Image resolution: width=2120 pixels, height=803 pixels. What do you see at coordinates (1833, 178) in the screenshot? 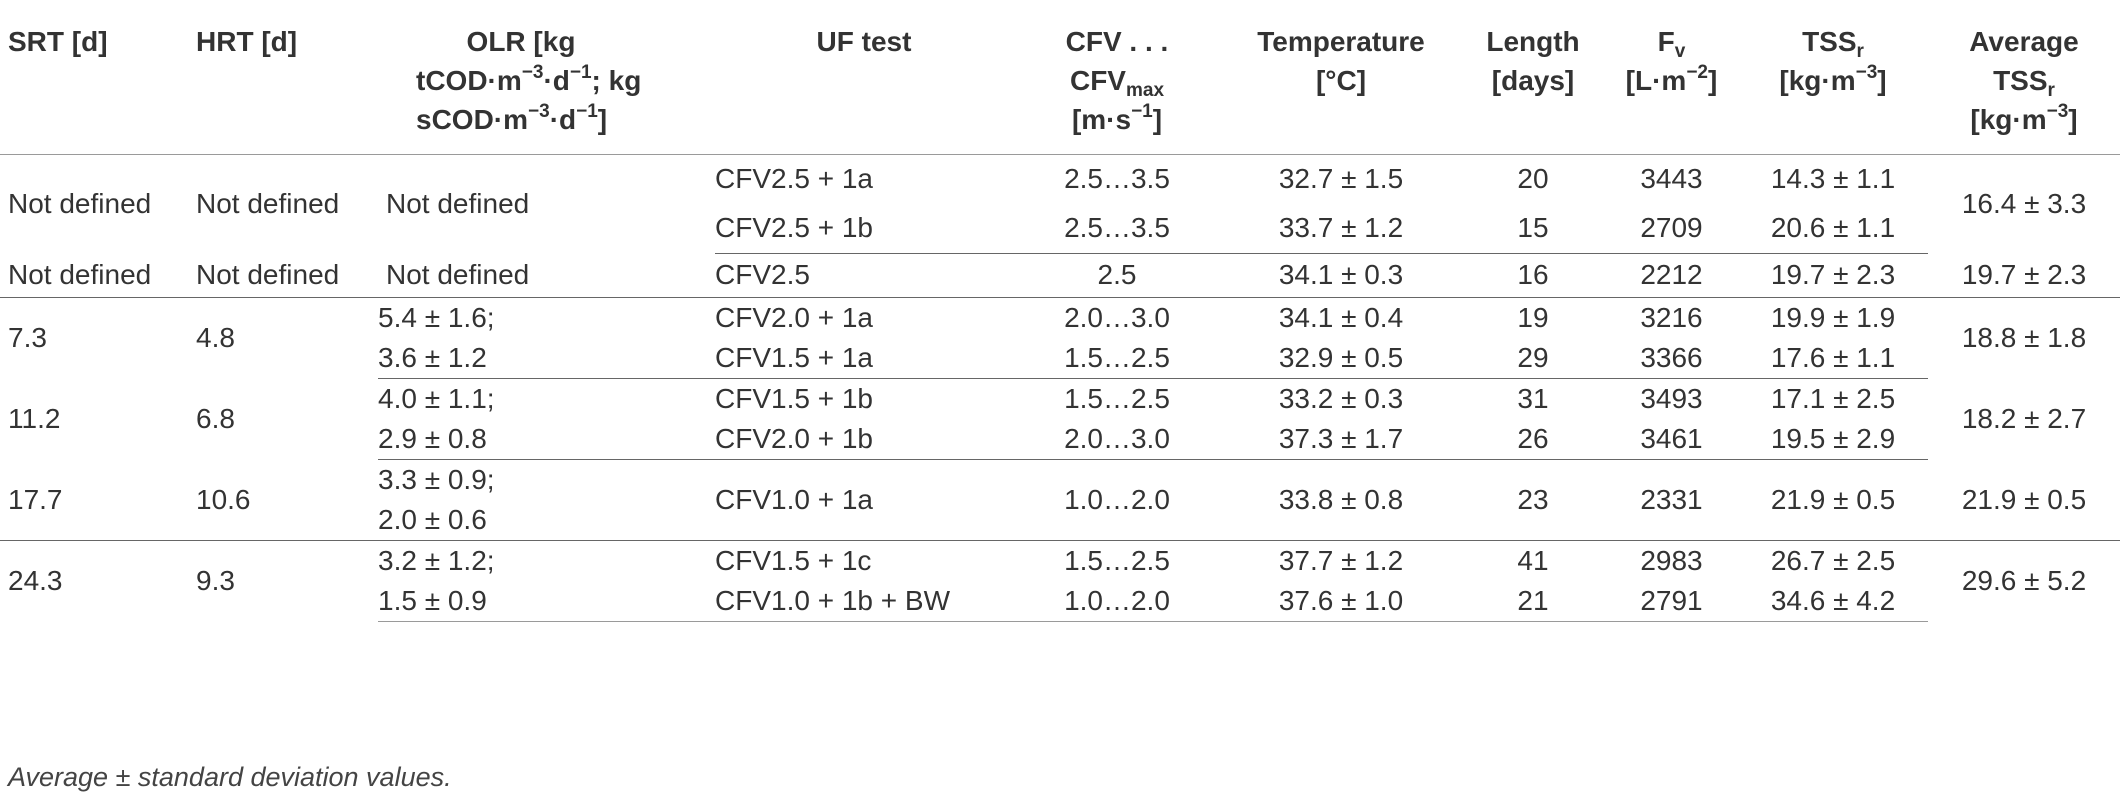
I see `tssr-cell: 14.3 ± 1.1` at bounding box center [1833, 178].